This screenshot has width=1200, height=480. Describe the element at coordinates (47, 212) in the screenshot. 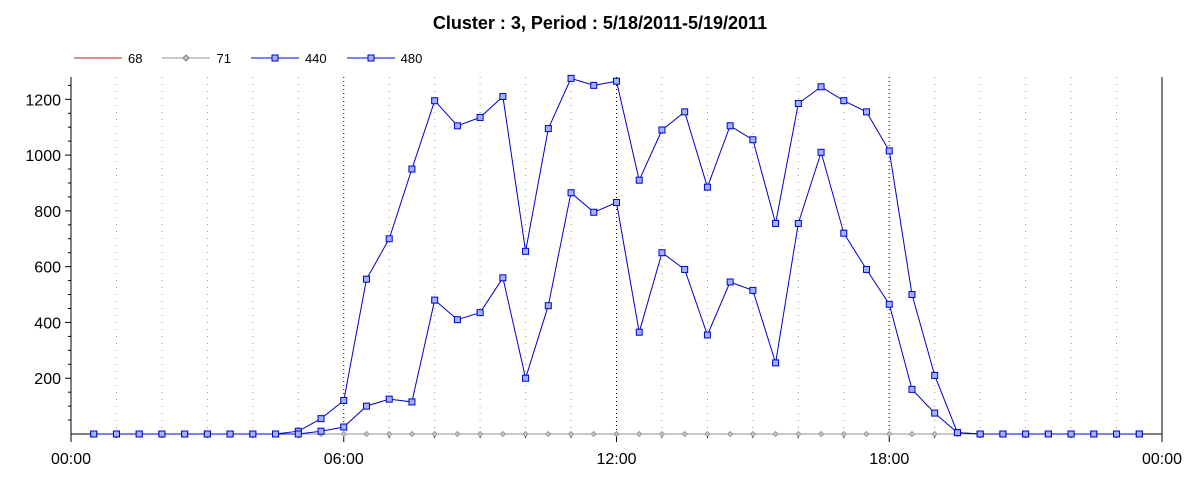

I see `y-tick-label: 800` at that location.